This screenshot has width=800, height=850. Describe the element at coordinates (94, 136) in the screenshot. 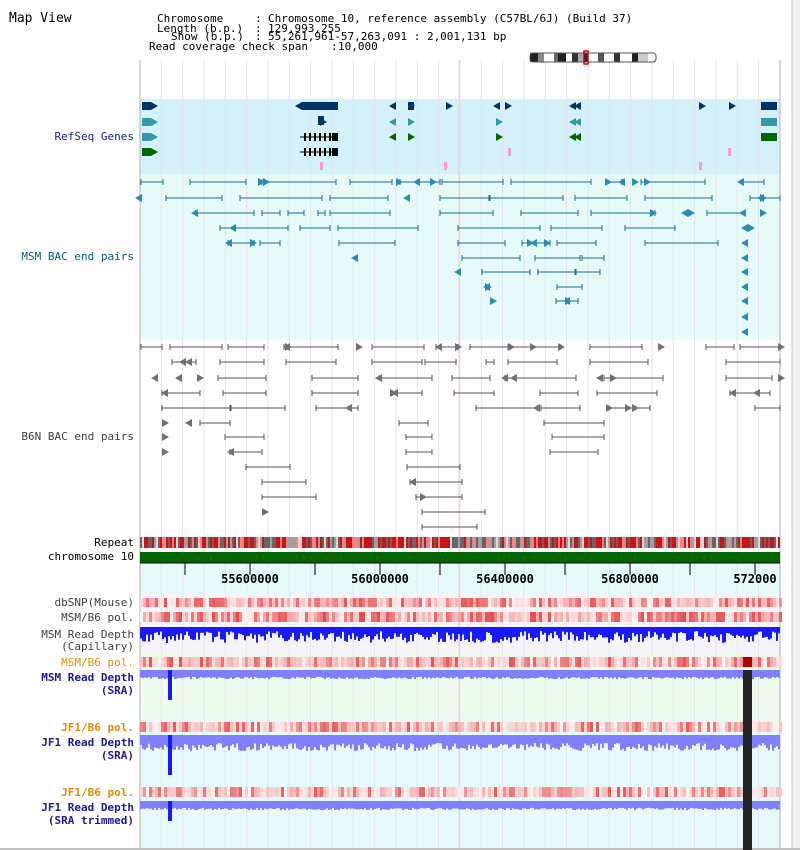

I see `track-label-refseq-genes: RefSeq Genes` at that location.